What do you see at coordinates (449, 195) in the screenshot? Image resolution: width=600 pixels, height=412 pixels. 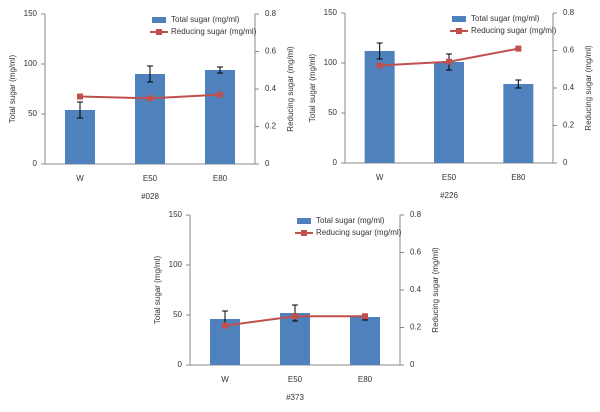 I see `x-axis-title: #226` at bounding box center [449, 195].